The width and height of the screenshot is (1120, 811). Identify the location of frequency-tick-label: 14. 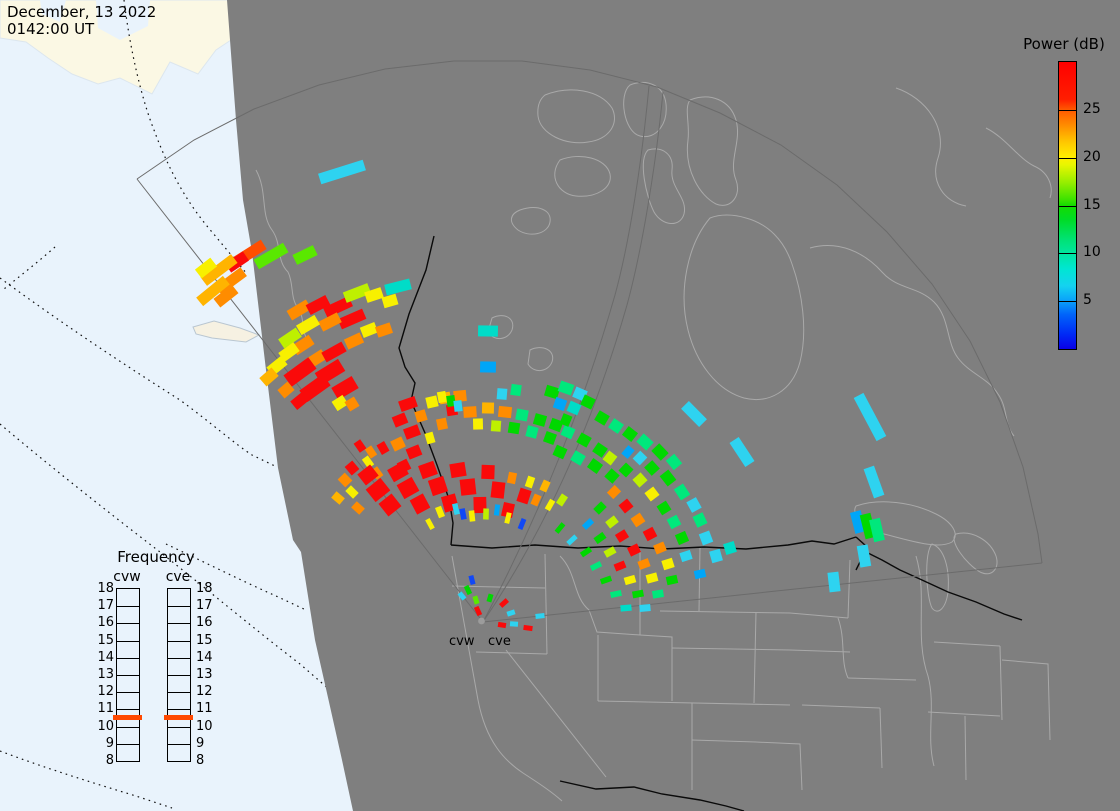
(204, 657).